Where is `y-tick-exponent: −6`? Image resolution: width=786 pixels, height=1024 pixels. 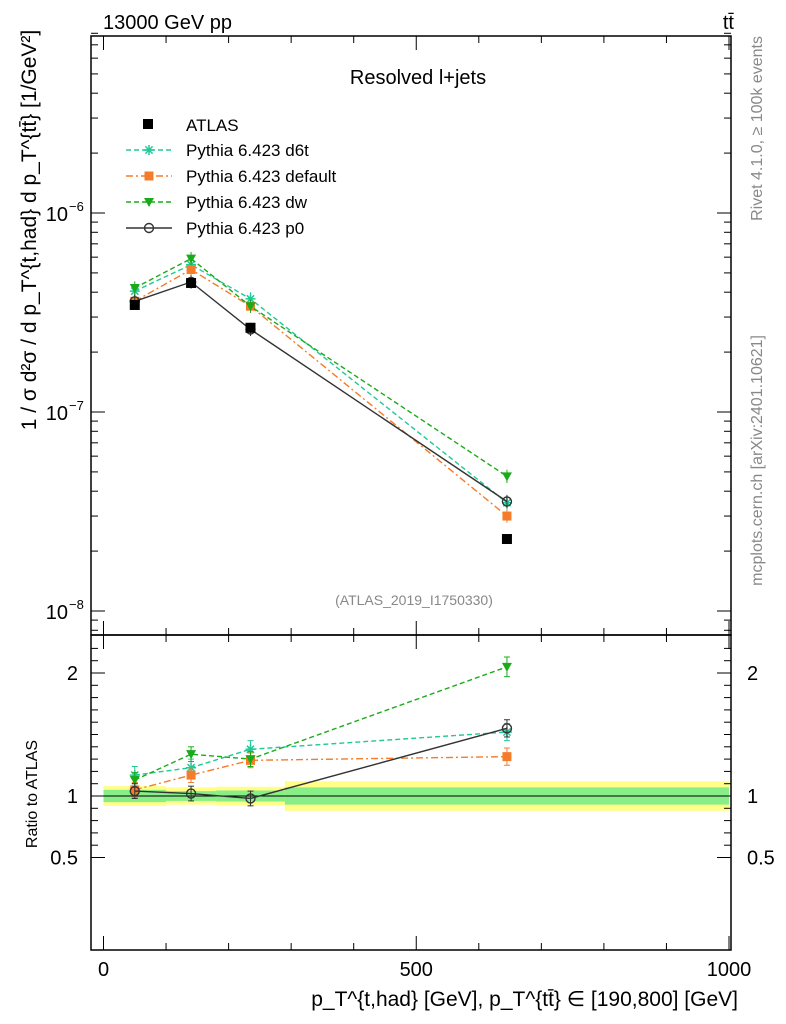 y-tick-exponent: −6 is located at coordinates (76, 206).